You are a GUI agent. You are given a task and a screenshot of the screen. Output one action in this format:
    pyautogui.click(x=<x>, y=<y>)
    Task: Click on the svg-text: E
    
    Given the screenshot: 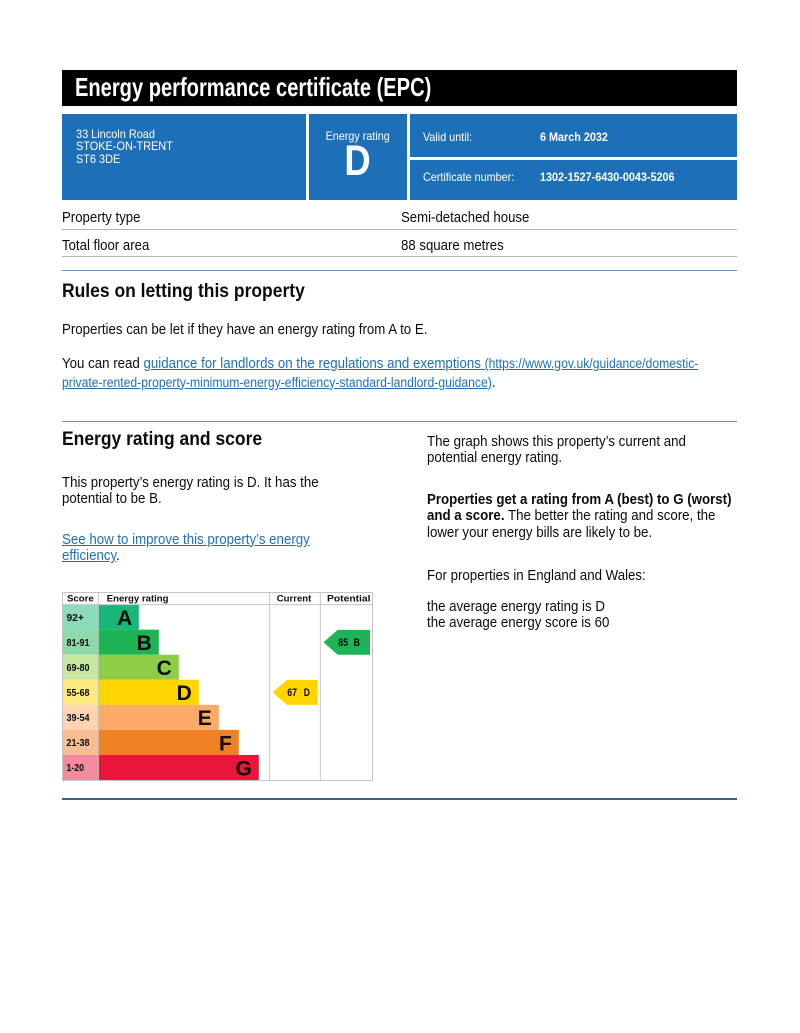 What is the action you would take?
    pyautogui.click(x=205, y=718)
    